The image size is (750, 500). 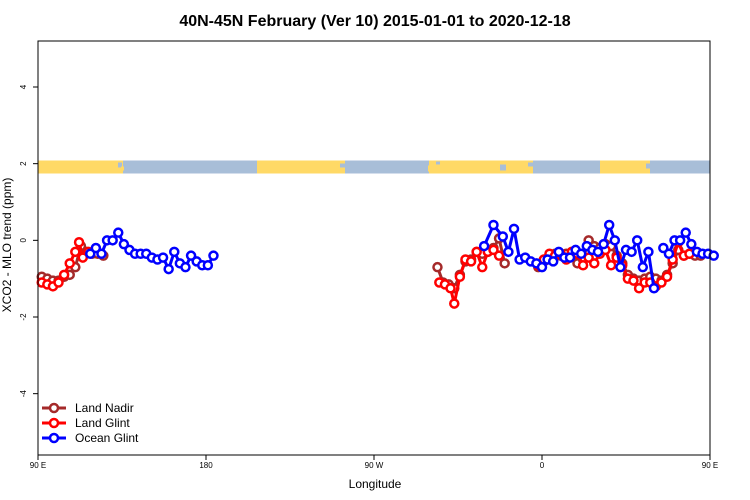 What do you see at coordinates (375, 484) in the screenshot?
I see `x-axis-label: Longitude` at bounding box center [375, 484].